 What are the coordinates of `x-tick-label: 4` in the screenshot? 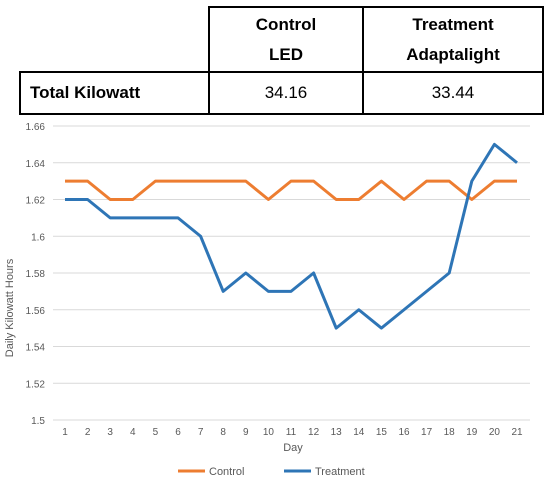 It's located at (133, 432).